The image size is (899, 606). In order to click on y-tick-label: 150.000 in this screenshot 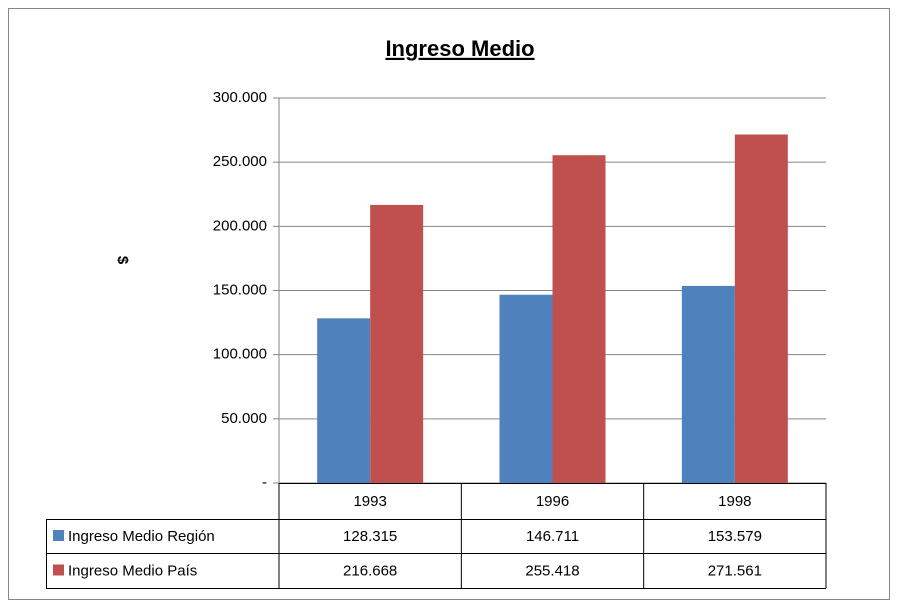, I will do `click(240, 289)`.